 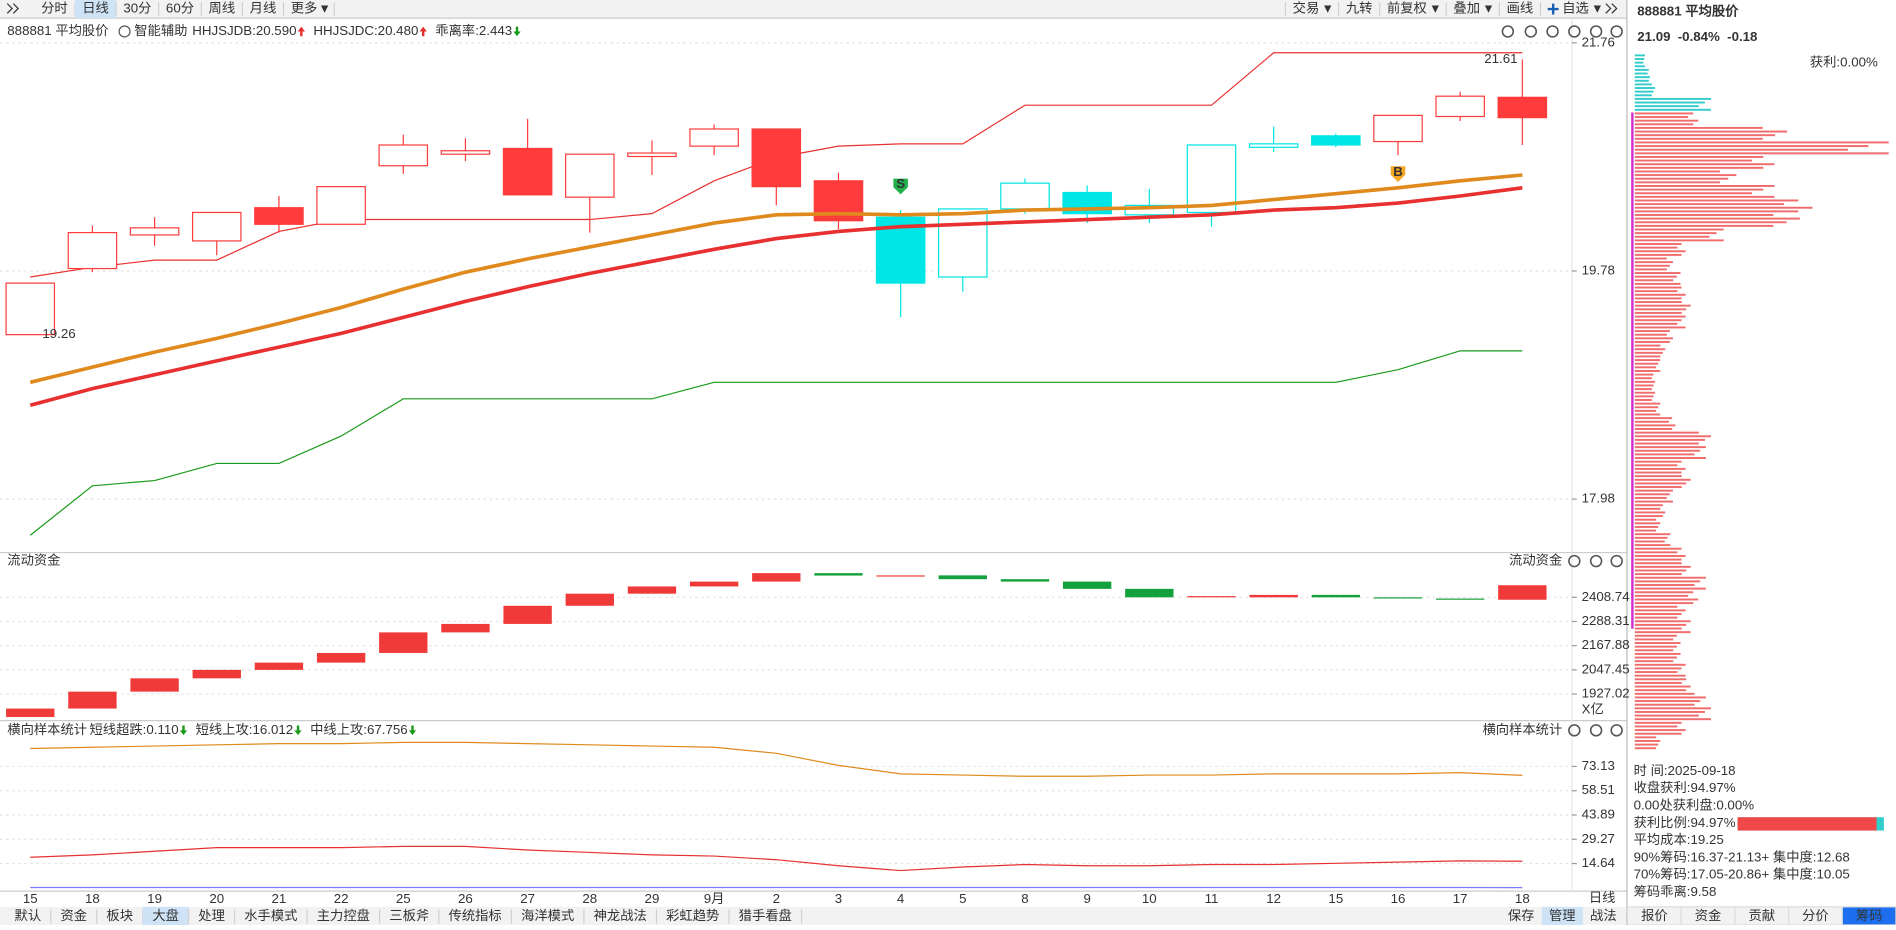 I want to click on bottom-tab: 三板斧, so click(x=409, y=915).